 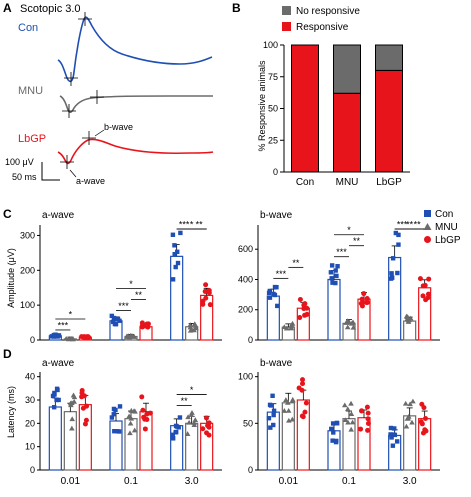 I want to click on legend-marker-mnu, so click(x=427, y=226).